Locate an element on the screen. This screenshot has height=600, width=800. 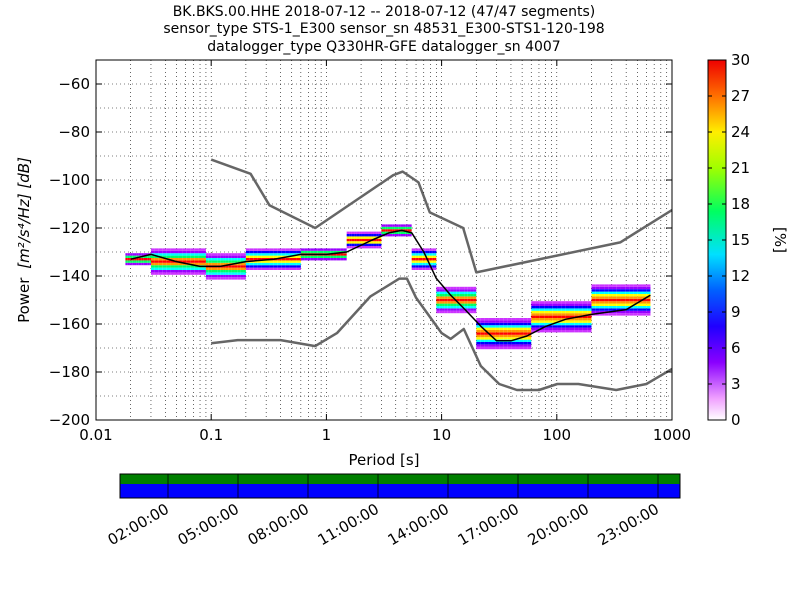
y-tick-label: −160 is located at coordinates (69, 324).